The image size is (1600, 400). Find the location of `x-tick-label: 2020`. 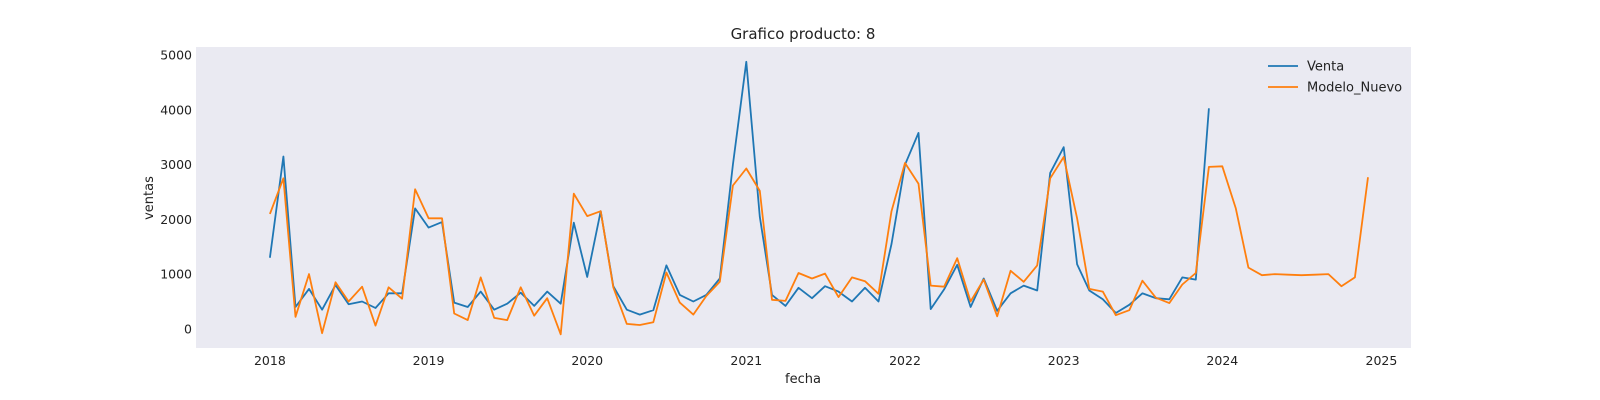

x-tick-label: 2020 is located at coordinates (587, 360).